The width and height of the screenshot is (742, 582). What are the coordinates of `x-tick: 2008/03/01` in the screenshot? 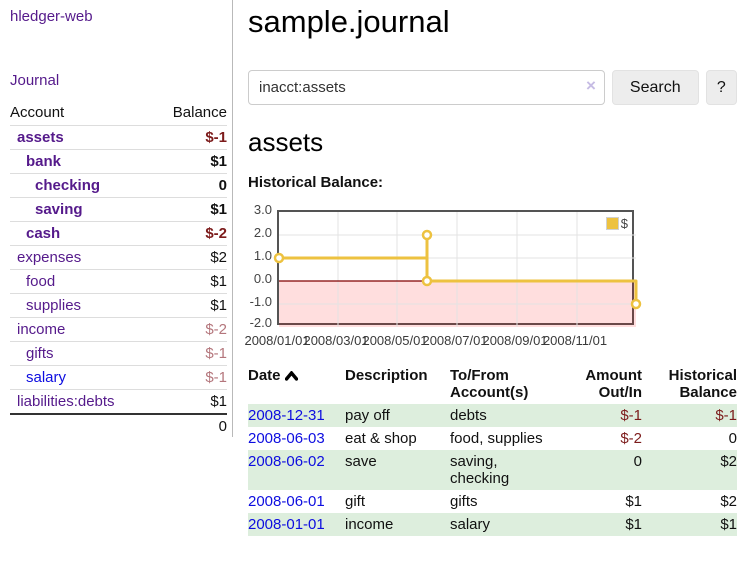 It's located at (336, 340).